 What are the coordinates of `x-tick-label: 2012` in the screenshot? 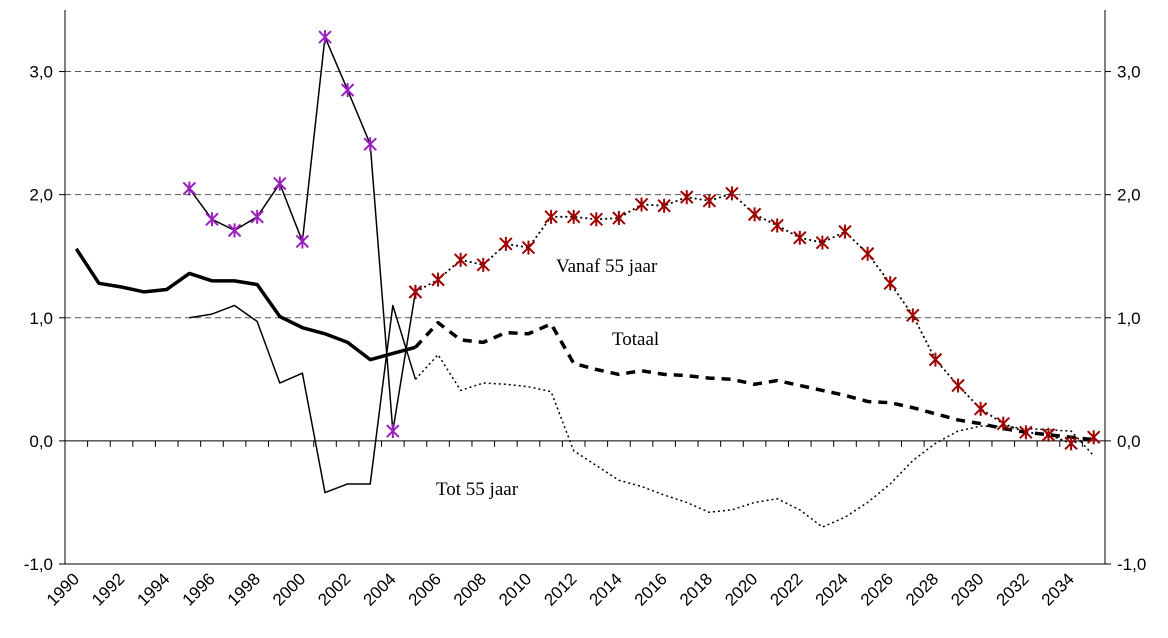 It's located at (560, 589).